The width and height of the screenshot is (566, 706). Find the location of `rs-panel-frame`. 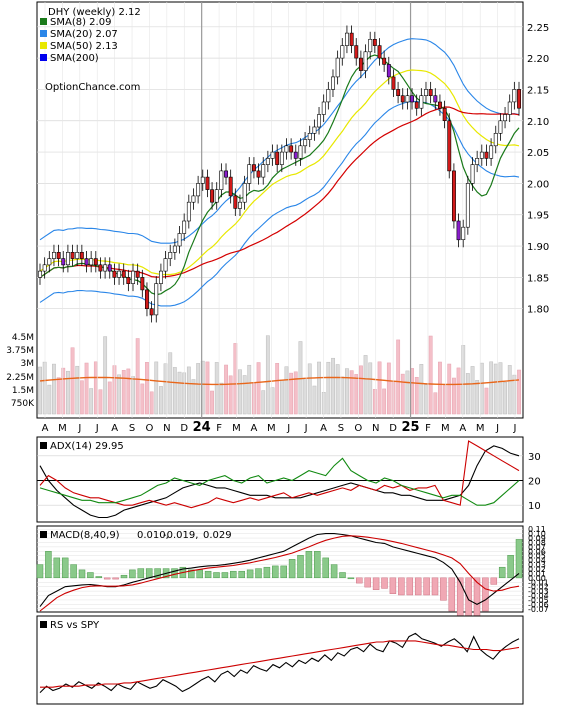

rs-panel-frame is located at coordinates (280, 660).